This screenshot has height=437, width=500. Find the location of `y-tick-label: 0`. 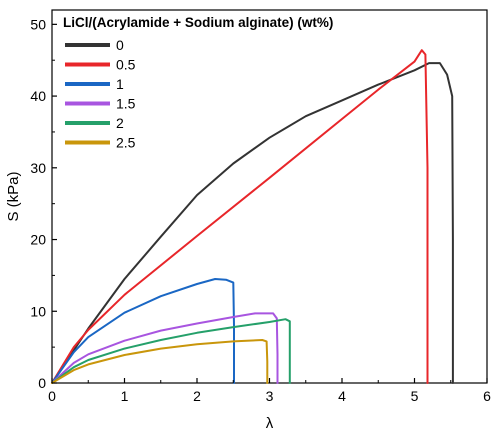

y-tick-label: 0 is located at coordinates (42, 383).